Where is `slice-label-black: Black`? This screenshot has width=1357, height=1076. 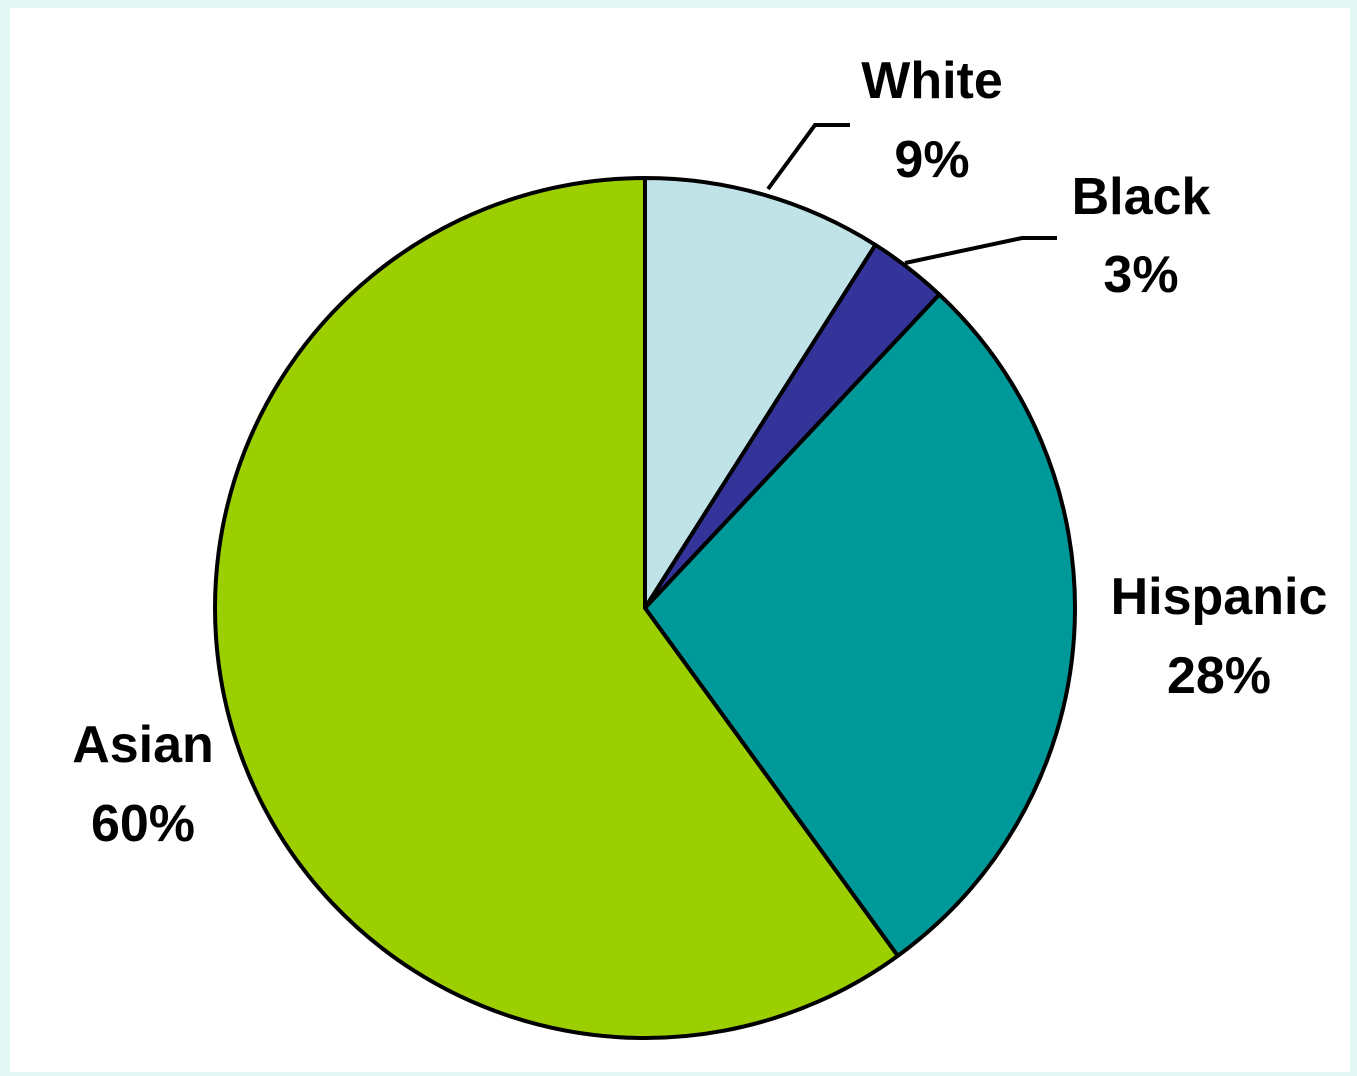
slice-label-black: Black is located at coordinates (1141, 197).